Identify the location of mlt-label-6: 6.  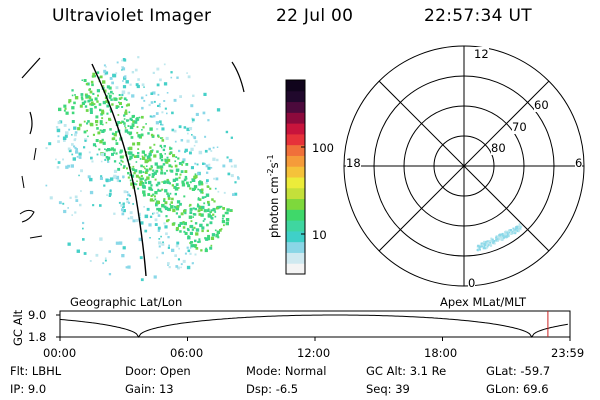
(579, 163).